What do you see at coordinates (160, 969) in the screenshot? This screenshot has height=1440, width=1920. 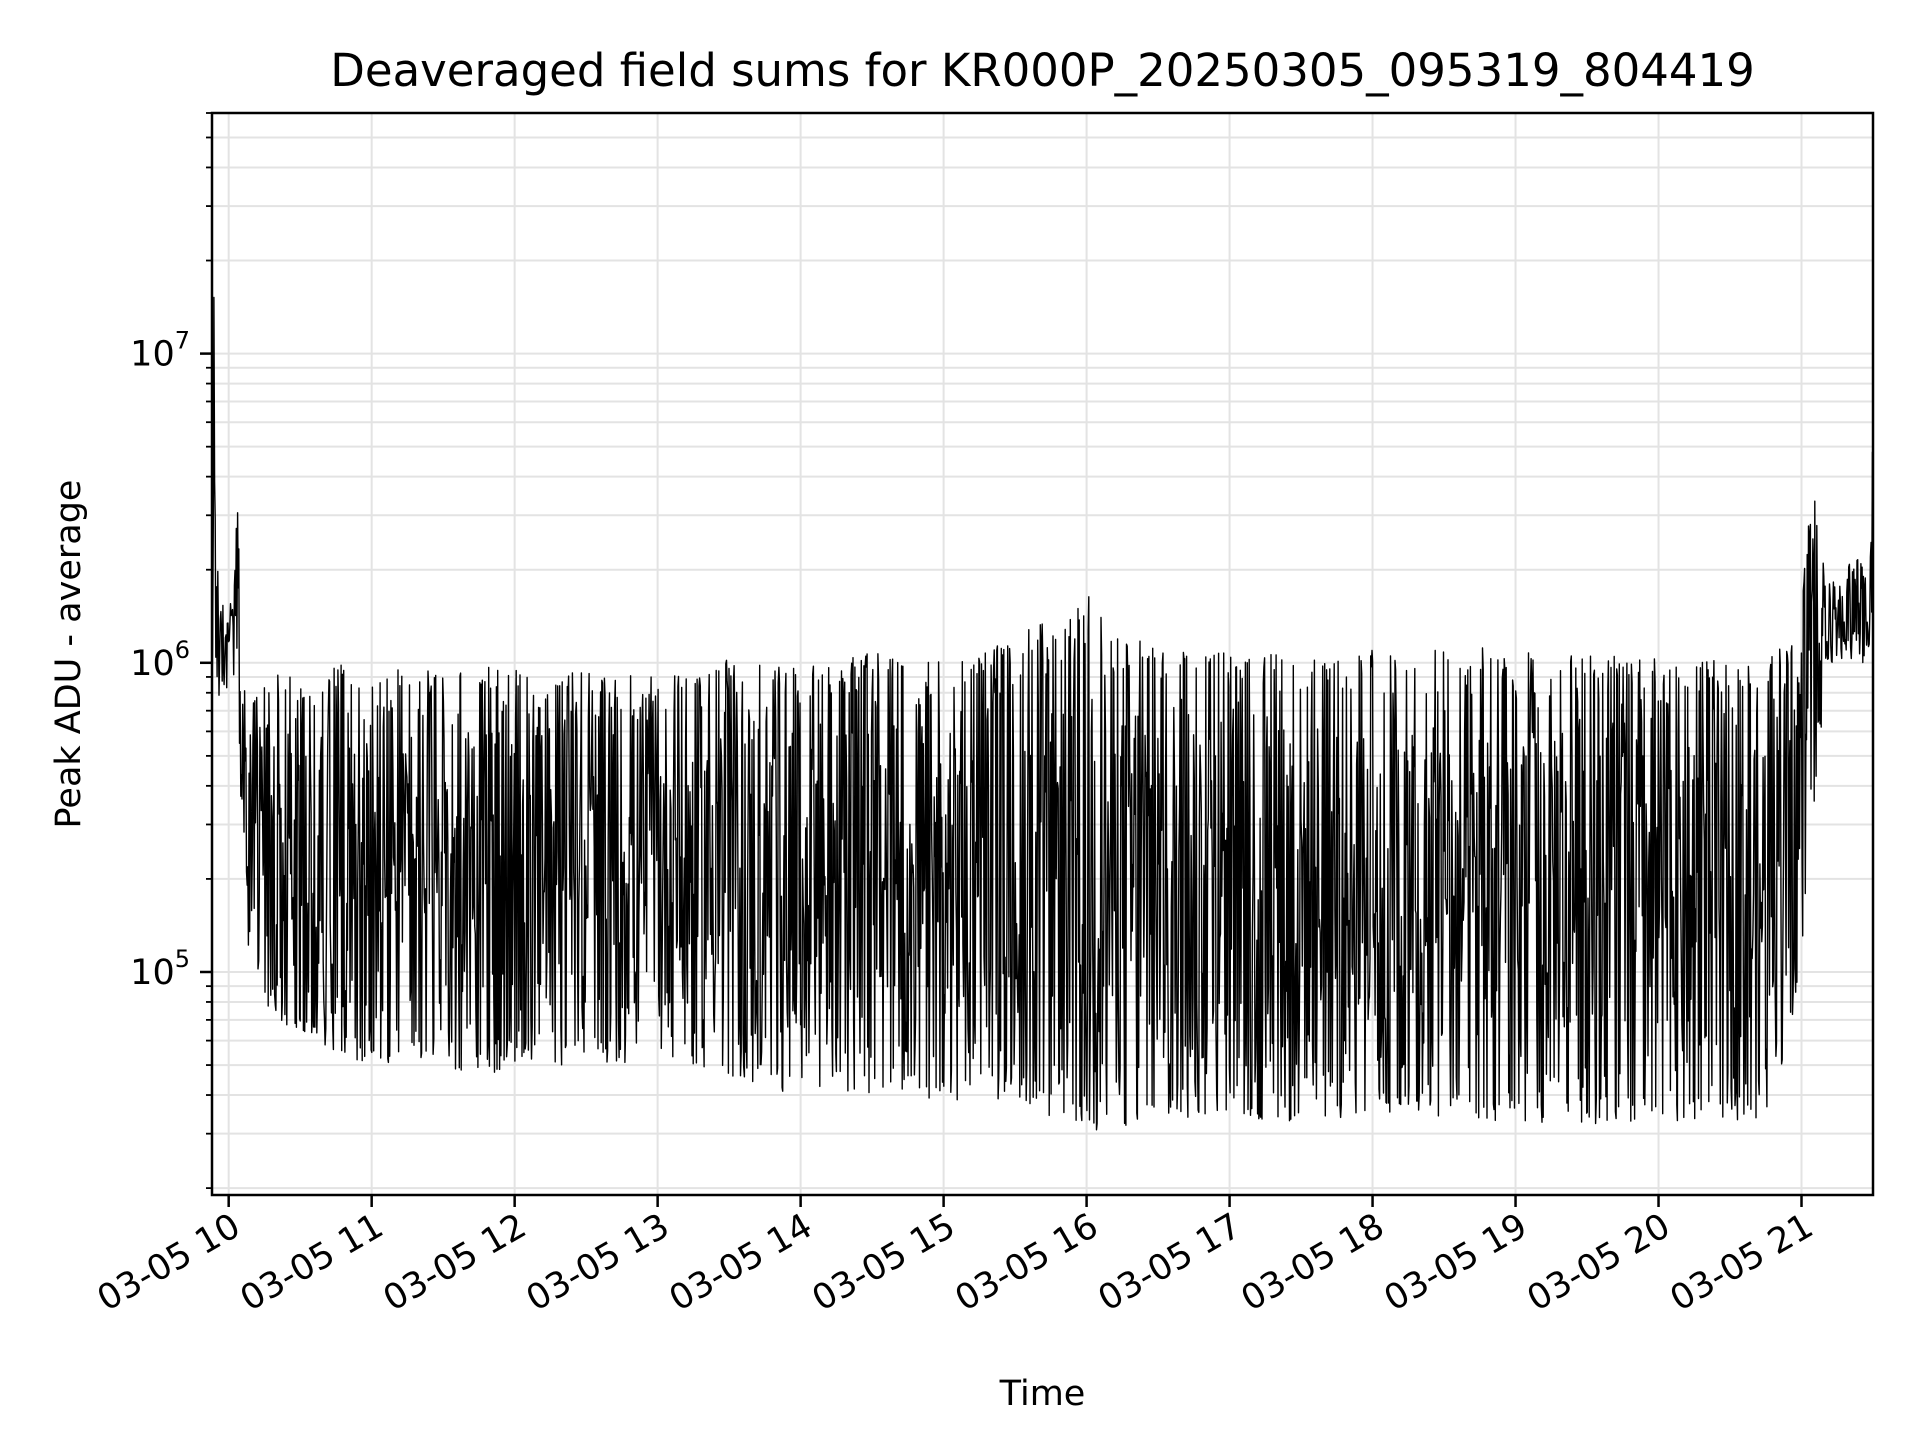 I see `y-tick-label: 10⁵` at bounding box center [160, 969].